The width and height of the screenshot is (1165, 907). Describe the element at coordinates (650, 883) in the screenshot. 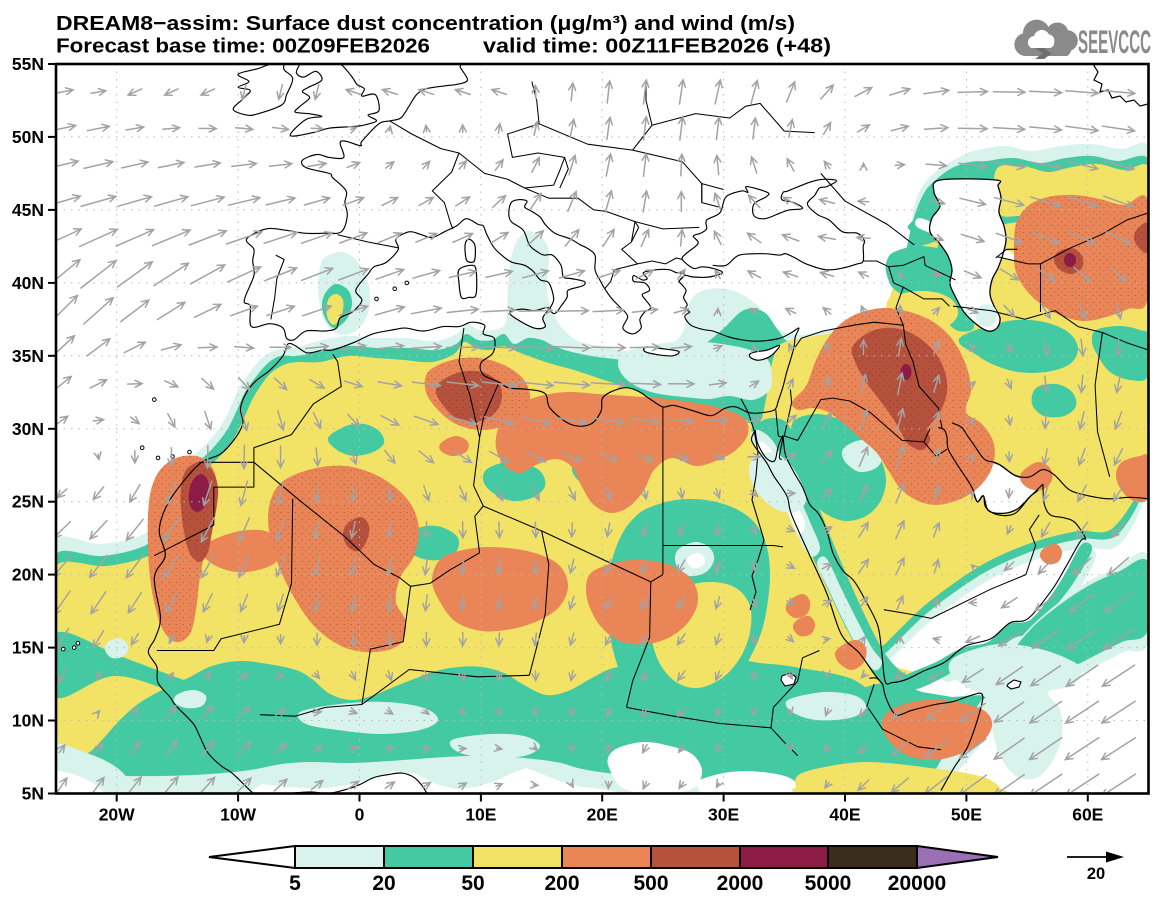

I see `svg-text: 500` at that location.